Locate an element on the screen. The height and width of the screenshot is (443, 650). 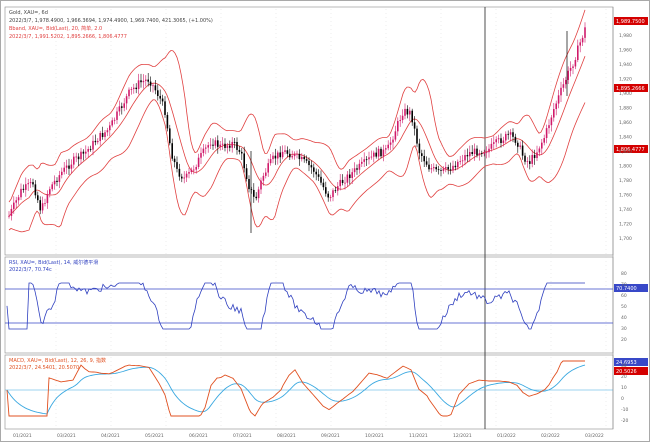
svg-text: 70.7400 is located at coordinates (626, 289).